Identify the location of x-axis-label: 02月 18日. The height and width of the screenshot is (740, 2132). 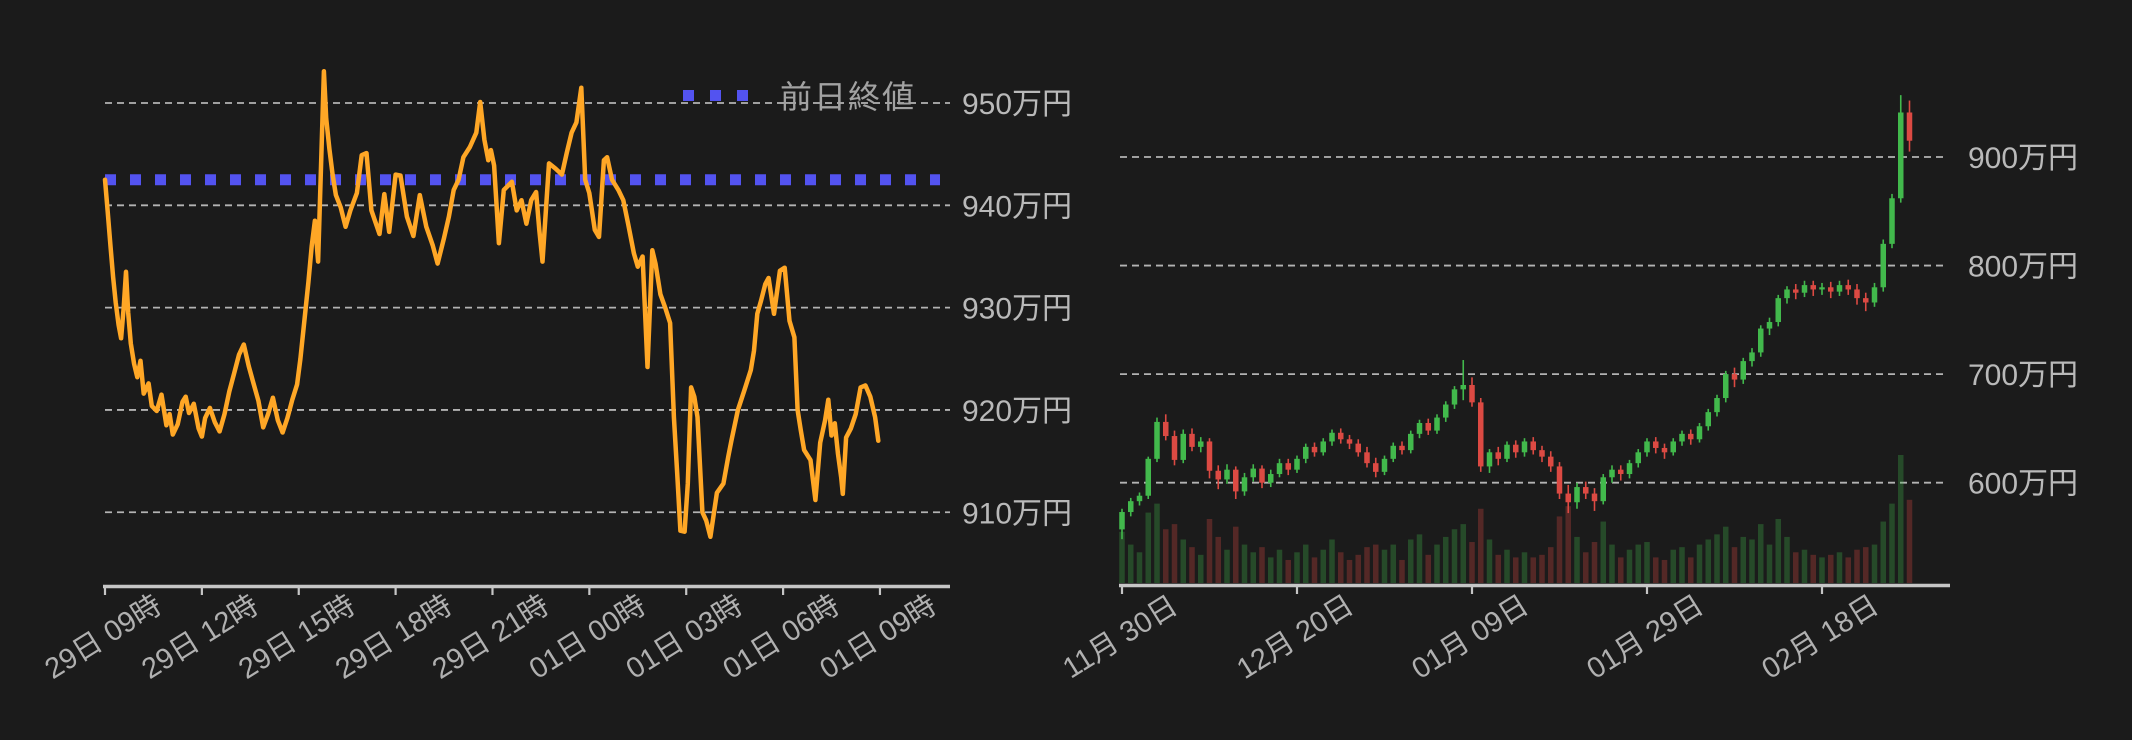
(1821, 637).